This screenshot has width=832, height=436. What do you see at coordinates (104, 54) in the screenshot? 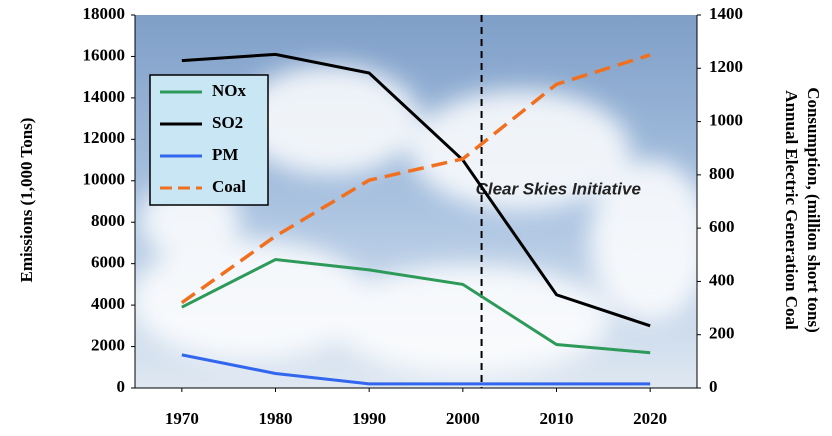
I see `y-tick-label: 16000` at bounding box center [104, 54].